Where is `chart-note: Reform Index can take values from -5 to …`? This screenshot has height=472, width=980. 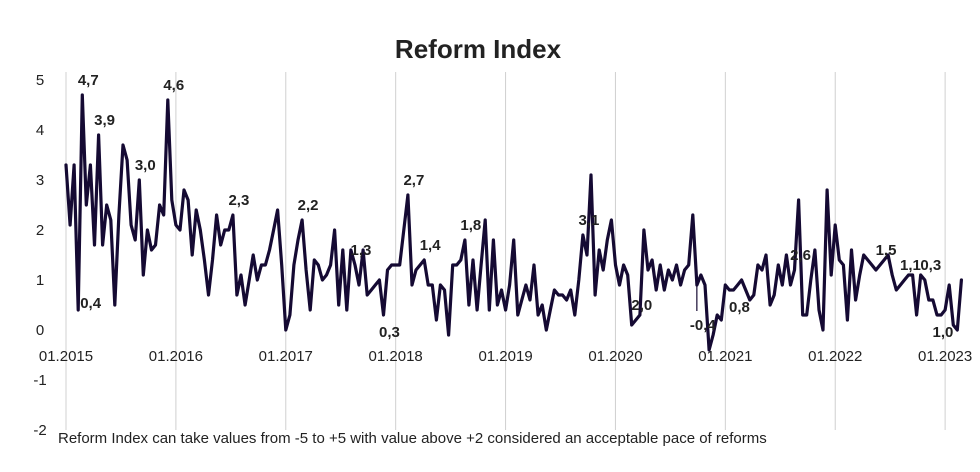
chart-note: Reform Index can take values from -5 to … is located at coordinates (412, 438).